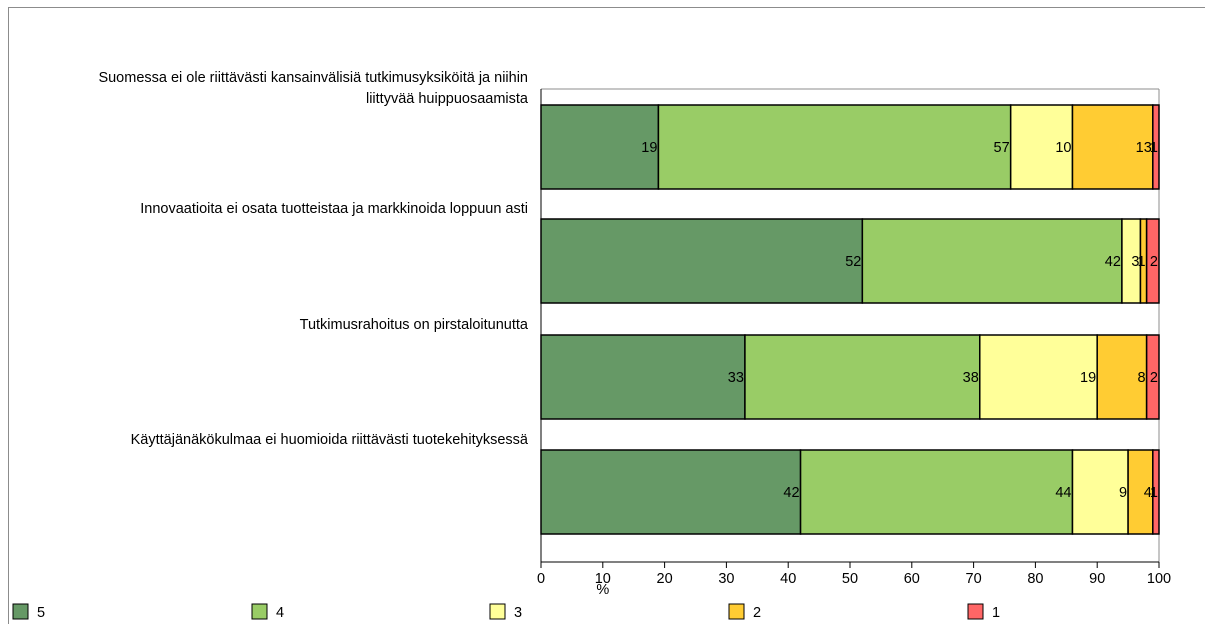 Image resolution: width=1206 pixels, height=625 pixels. I want to click on data-label-1-2: 13, so click(1144, 148).